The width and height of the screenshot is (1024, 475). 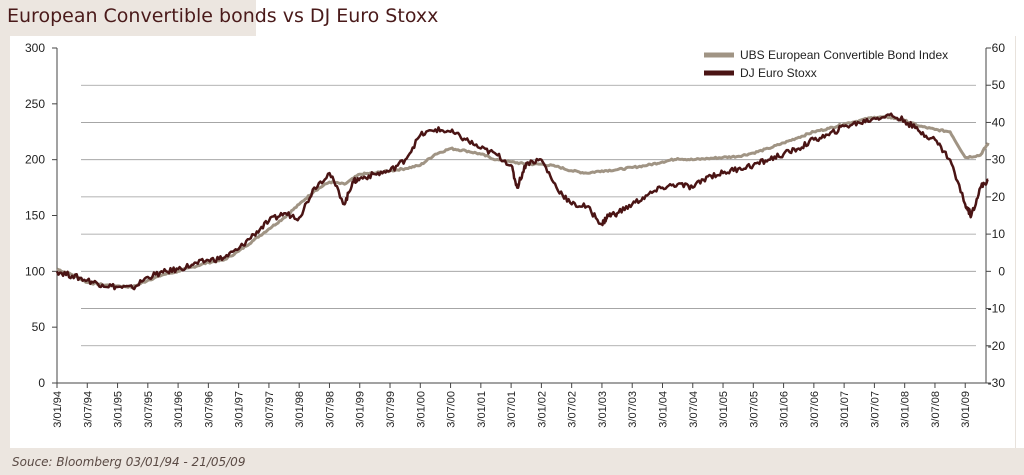 What do you see at coordinates (633, 409) in the screenshot?
I see `x-tick-label-19: 3/07/03` at bounding box center [633, 409].